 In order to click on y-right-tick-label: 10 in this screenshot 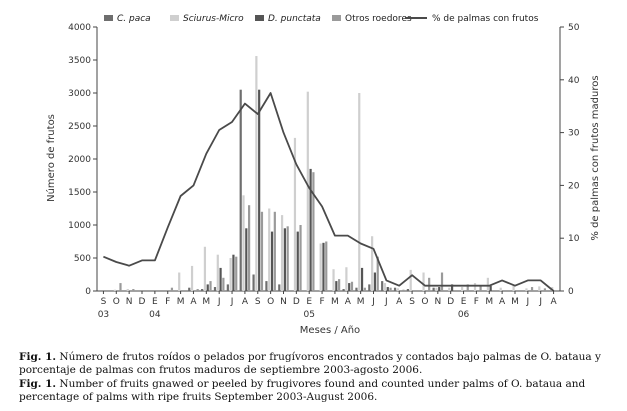, I will do `click(574, 239)`.